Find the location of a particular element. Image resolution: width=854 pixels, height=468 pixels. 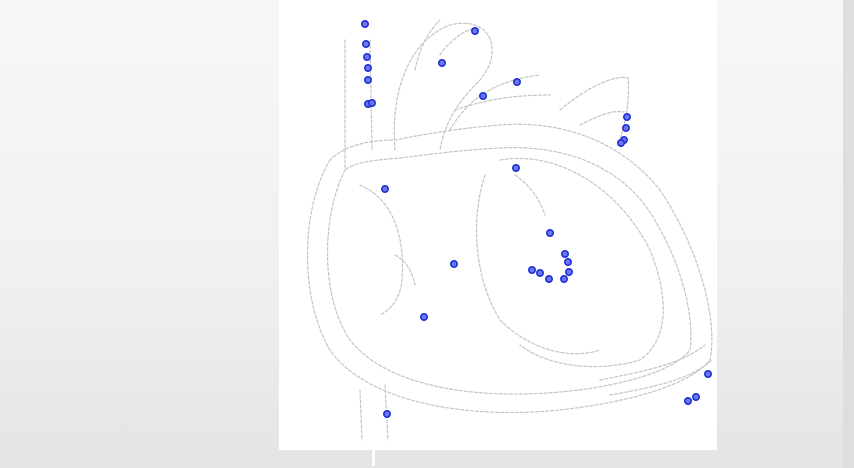

apex-path is located at coordinates (697, 387).